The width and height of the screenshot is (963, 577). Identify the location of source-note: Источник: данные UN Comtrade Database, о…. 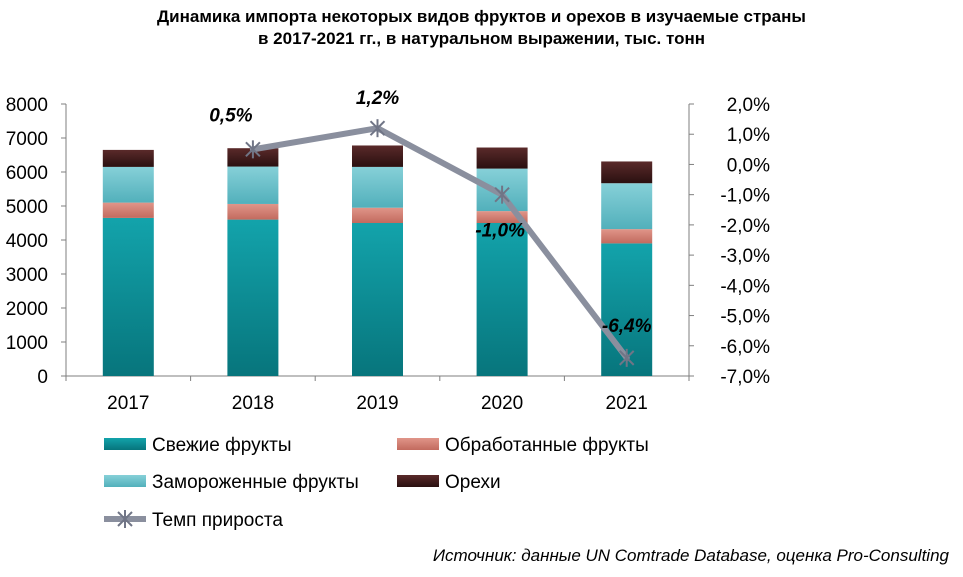
(690, 555).